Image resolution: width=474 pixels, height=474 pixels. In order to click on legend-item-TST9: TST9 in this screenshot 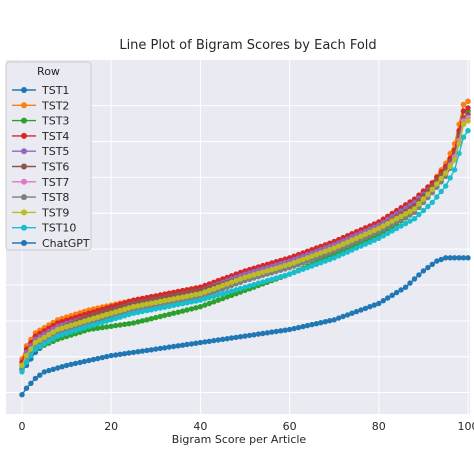, I will do `click(40, 212)`.